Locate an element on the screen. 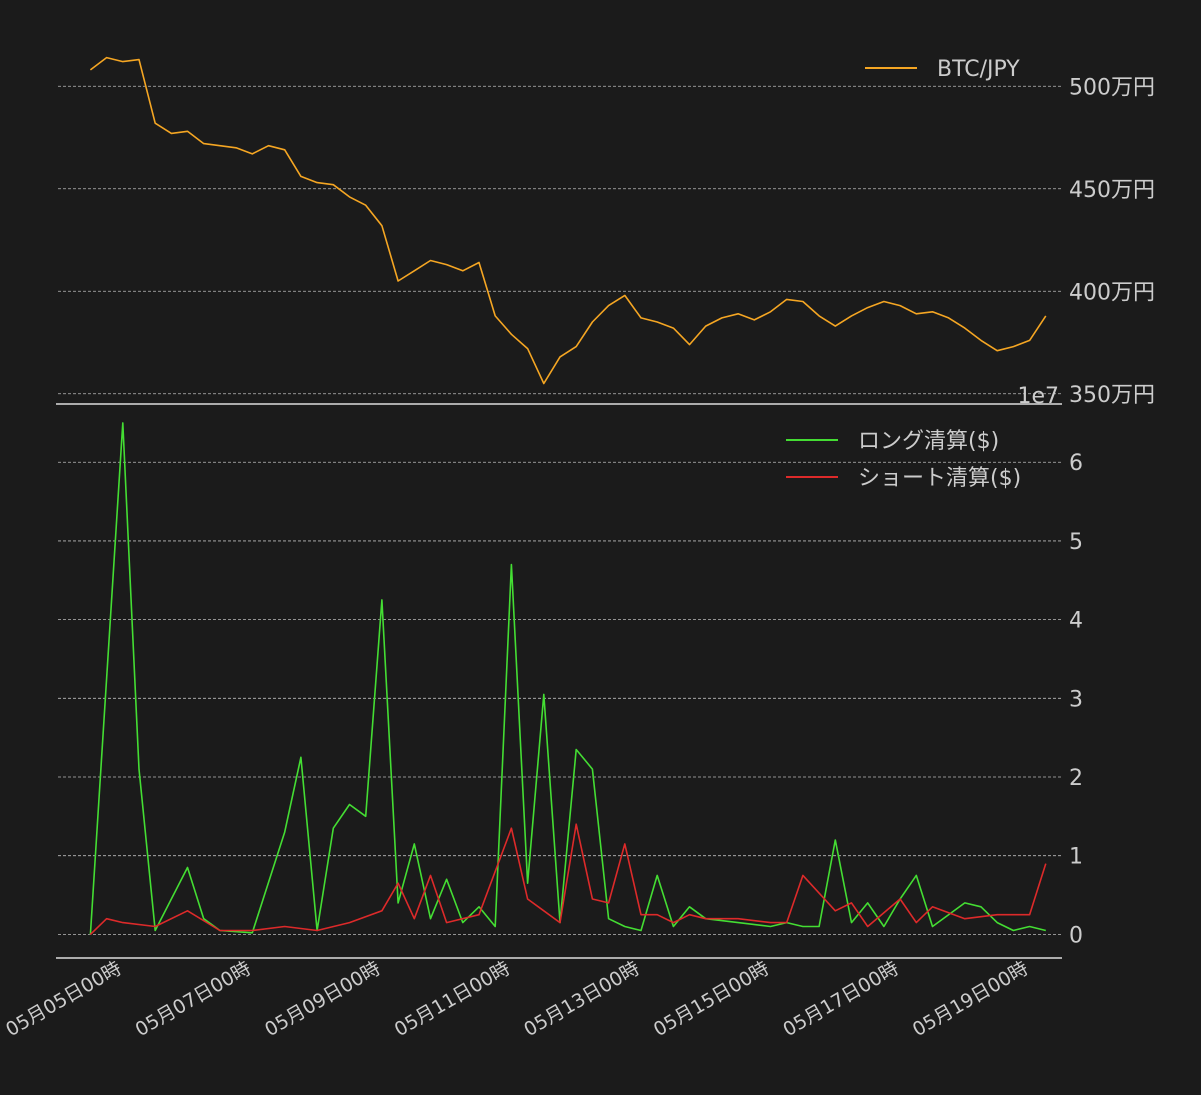 This screenshot has width=1201, height=1095. offset-label: 1e7 is located at coordinates (1038, 396).